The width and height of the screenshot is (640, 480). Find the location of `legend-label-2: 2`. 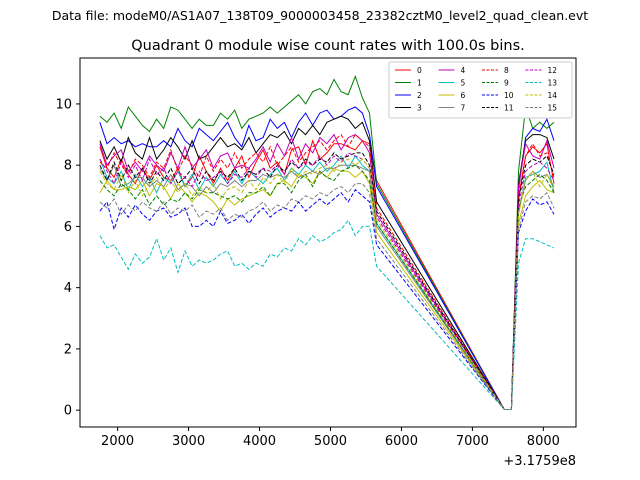

legend-label-2: 2 is located at coordinates (419, 95).